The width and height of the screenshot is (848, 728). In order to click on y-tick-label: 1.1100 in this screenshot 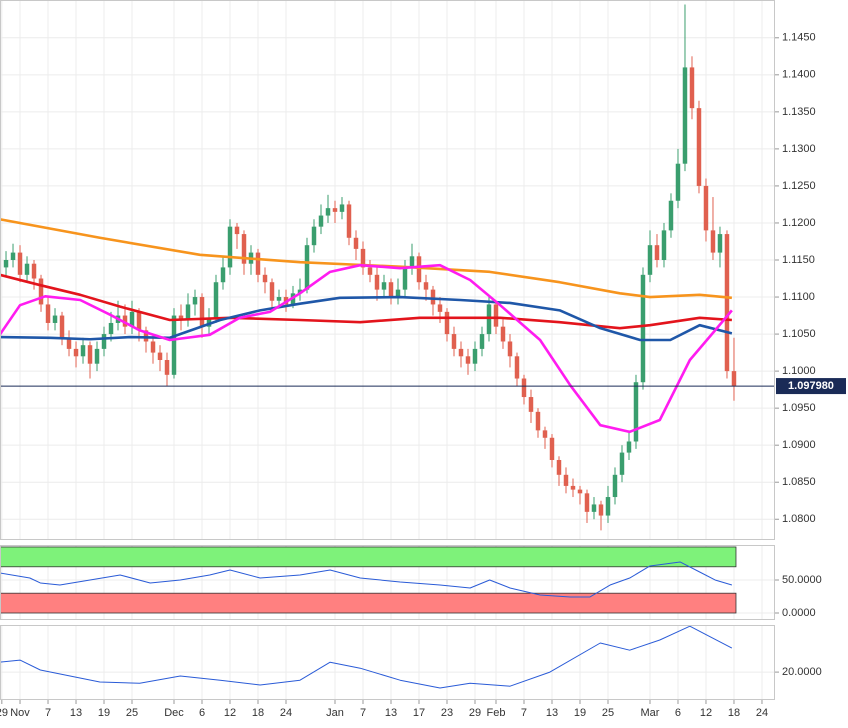, I will do `click(798, 297)`.